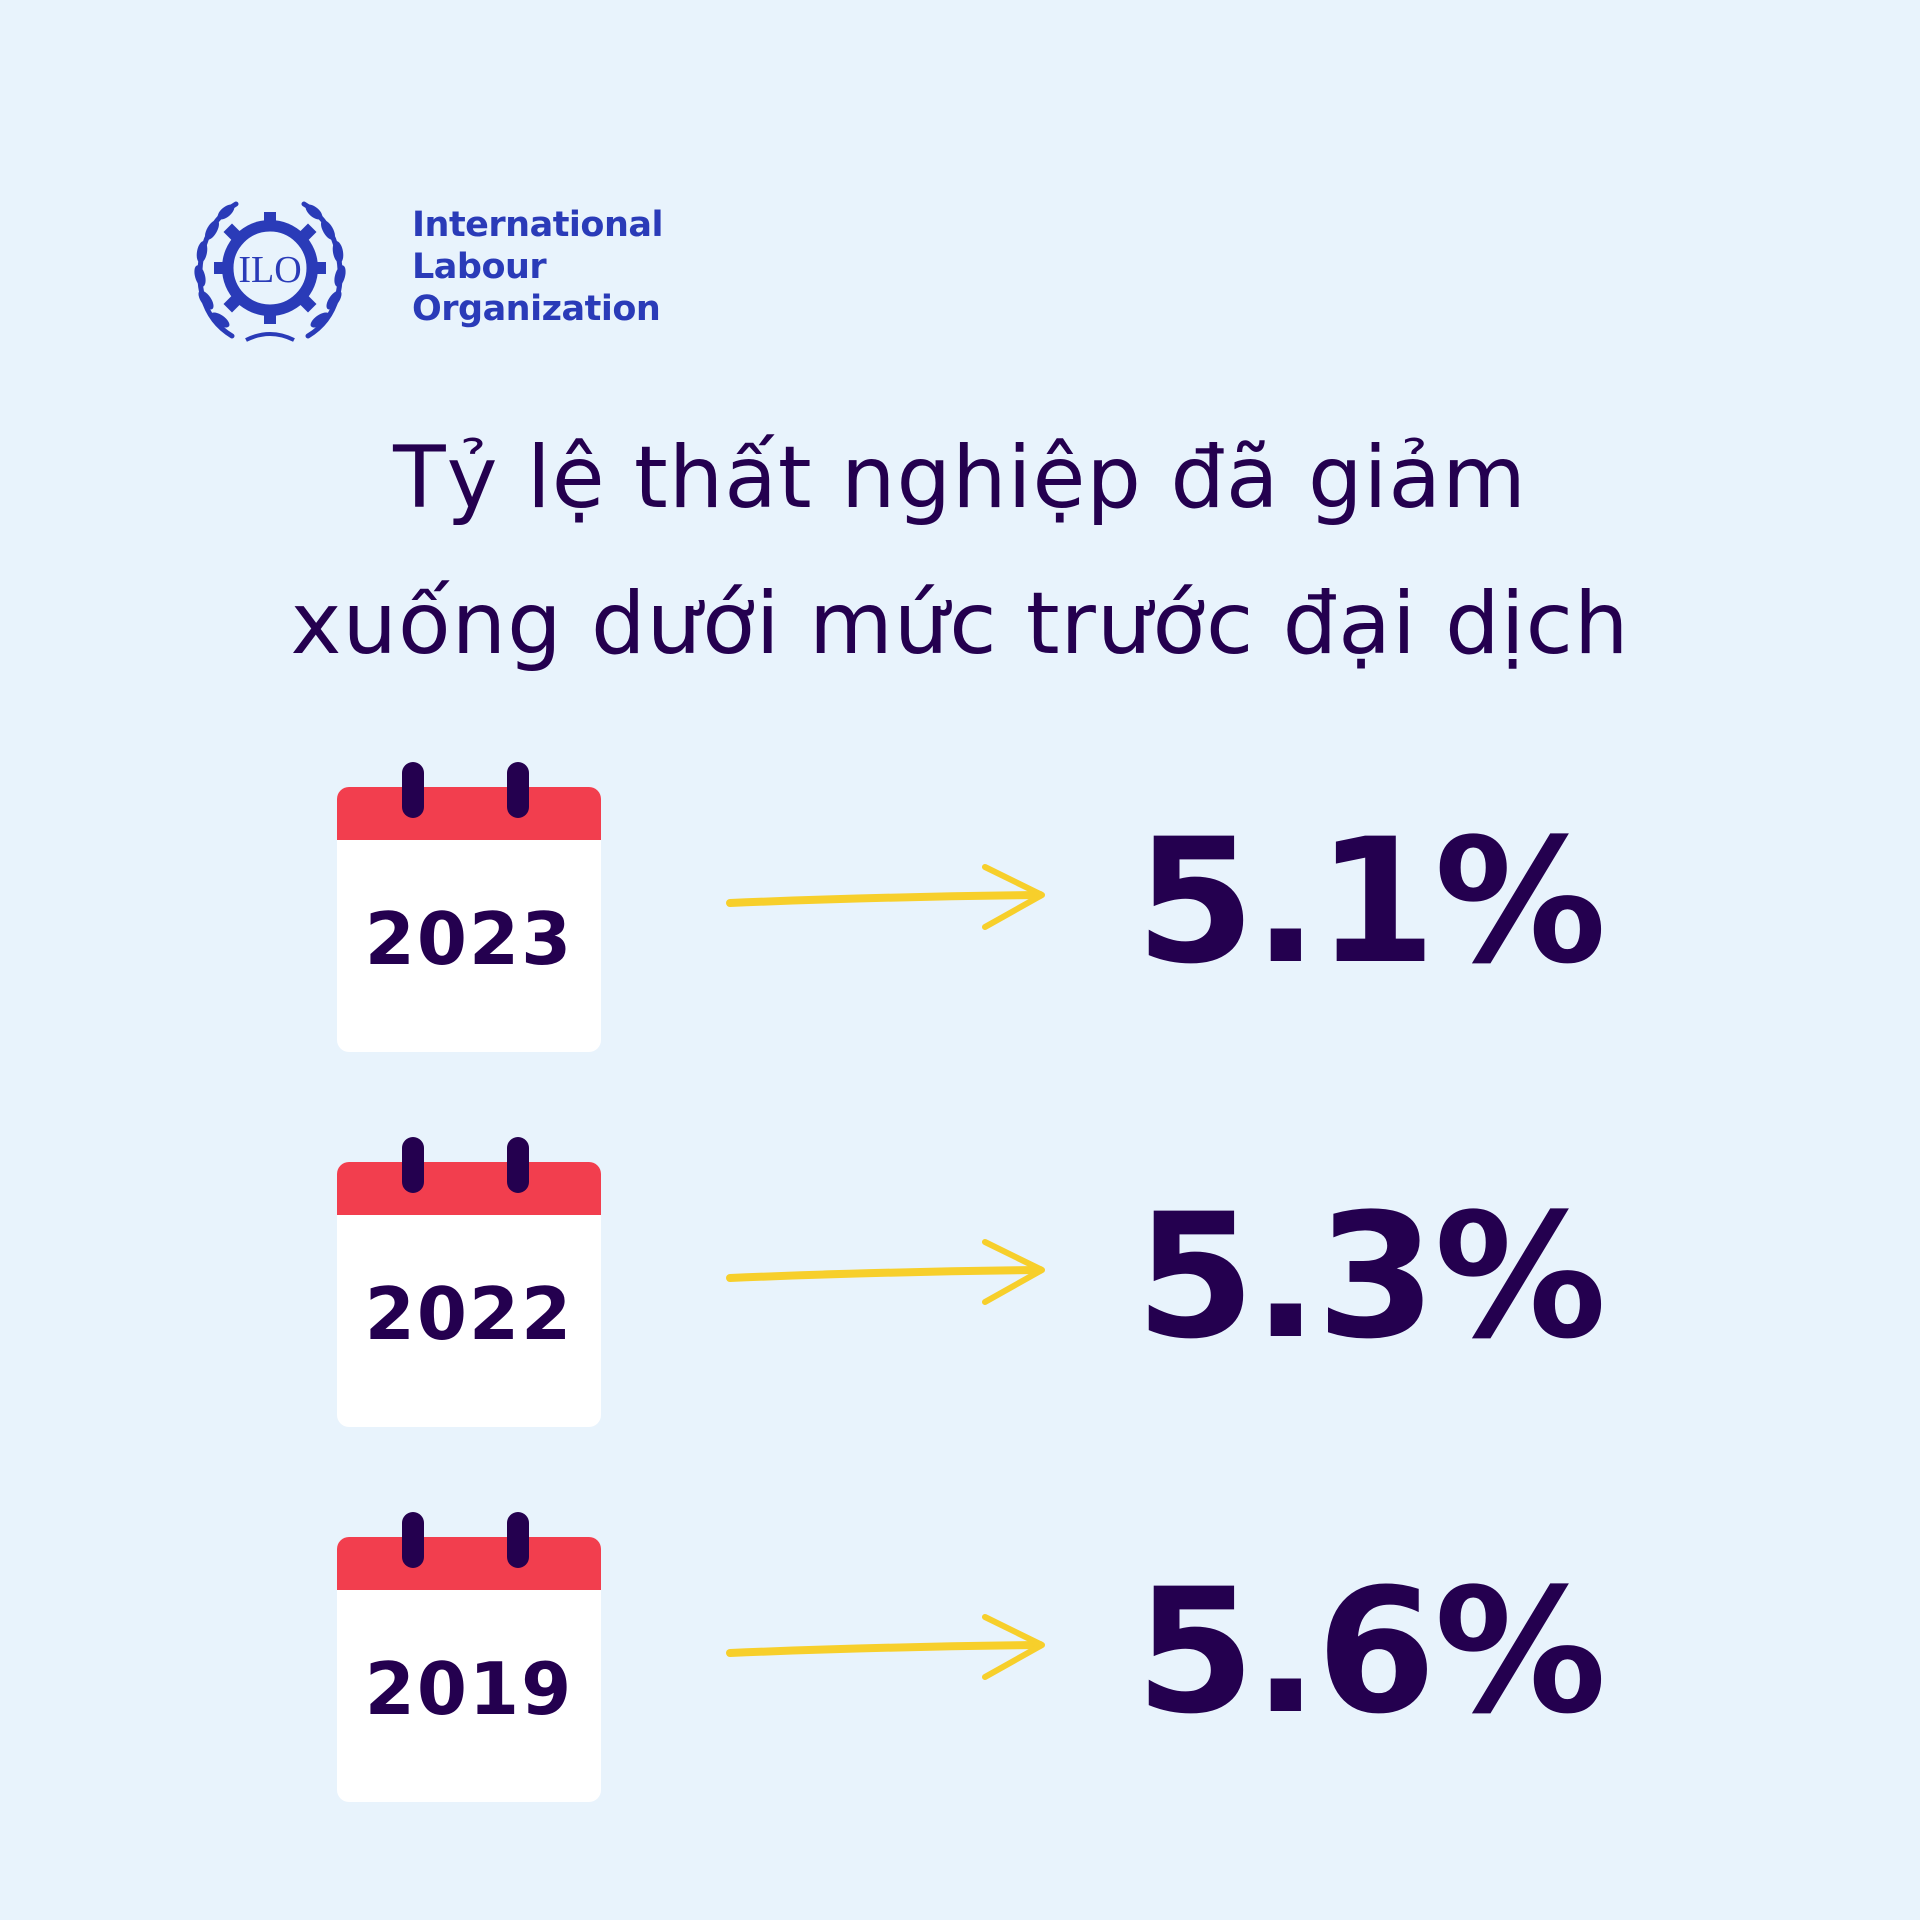  I want to click on calendar-page: 2019, so click(469, 1669).